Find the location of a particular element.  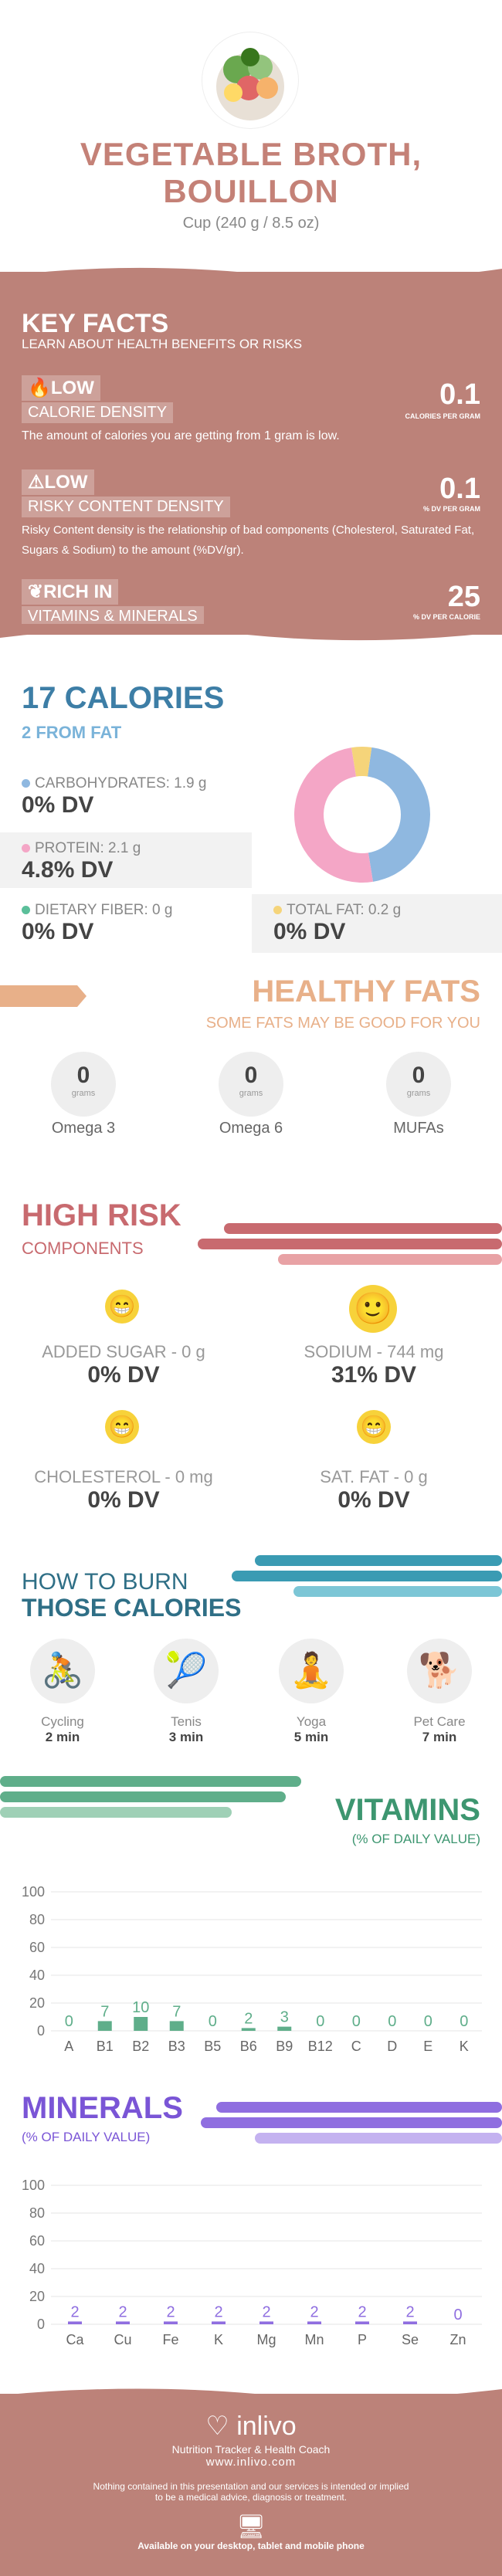

donut-slice-carbs is located at coordinates (398, 814).